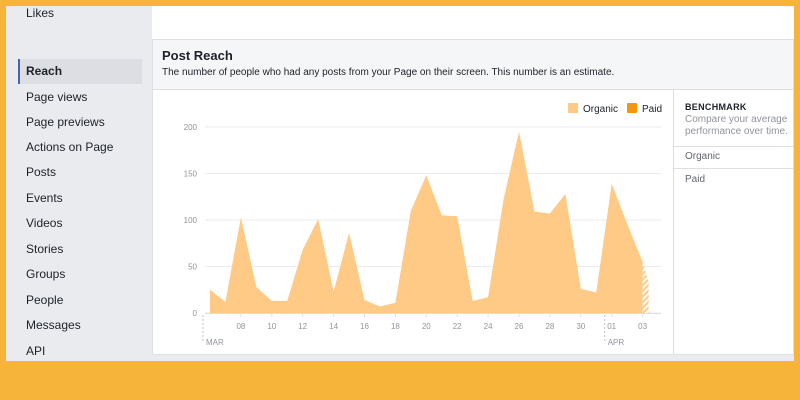  I want to click on x-tick-label: 16, so click(364, 326).